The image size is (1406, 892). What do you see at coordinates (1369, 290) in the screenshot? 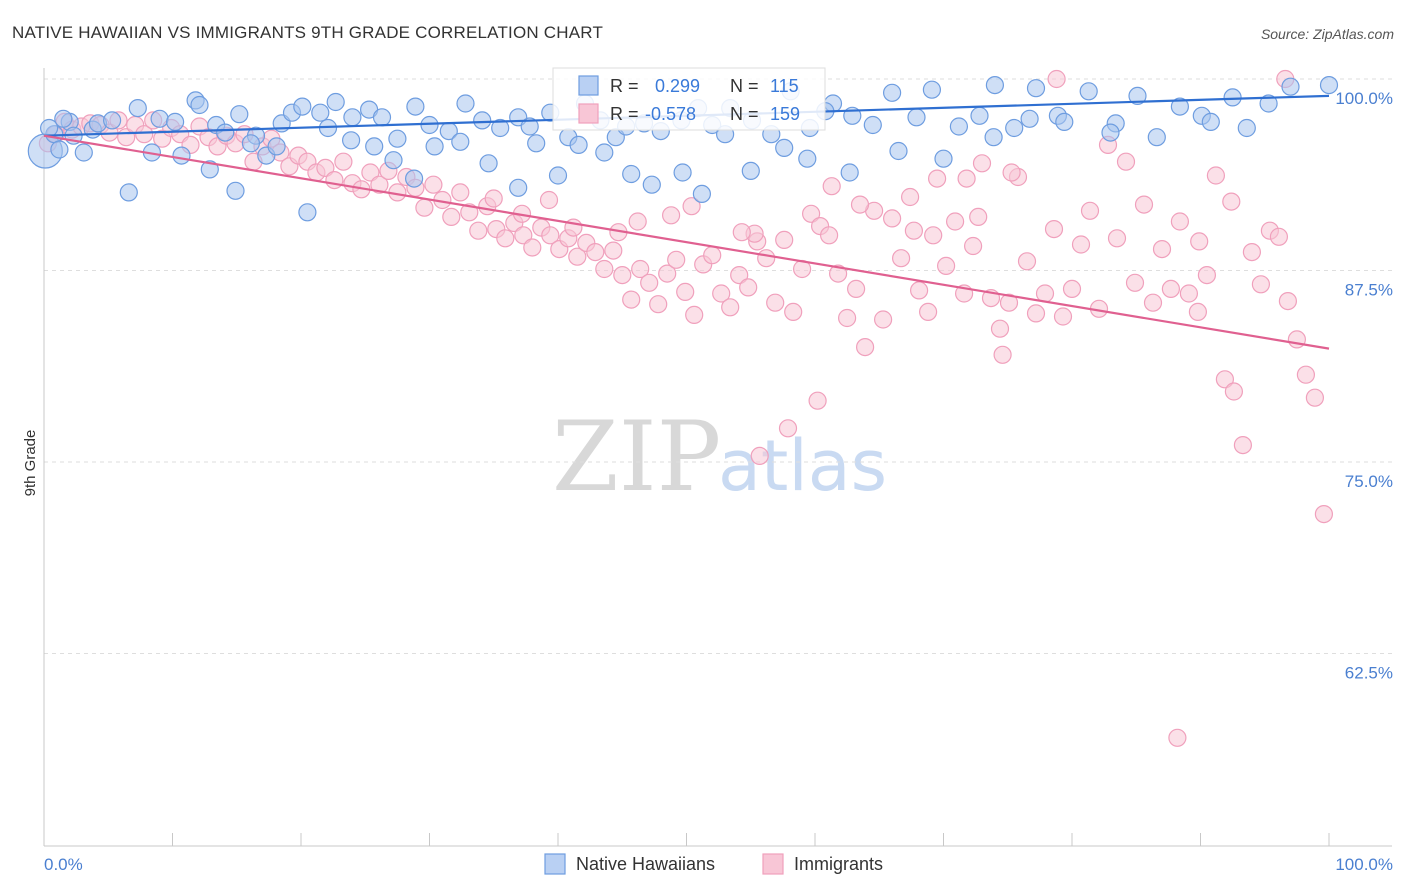
I see `y-tick-label-2: 87.5%` at bounding box center [1369, 290].